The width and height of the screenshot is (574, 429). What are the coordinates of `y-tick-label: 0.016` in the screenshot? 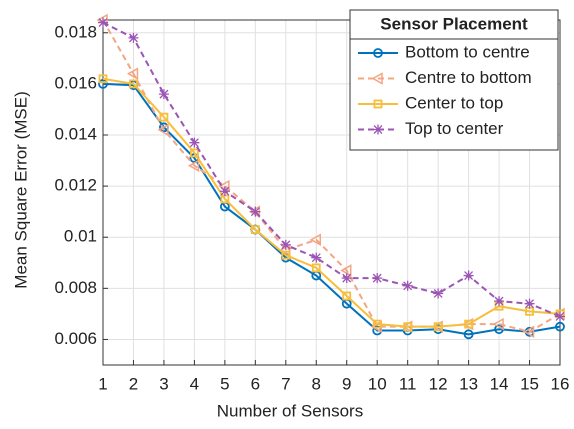 It's located at (75, 82).